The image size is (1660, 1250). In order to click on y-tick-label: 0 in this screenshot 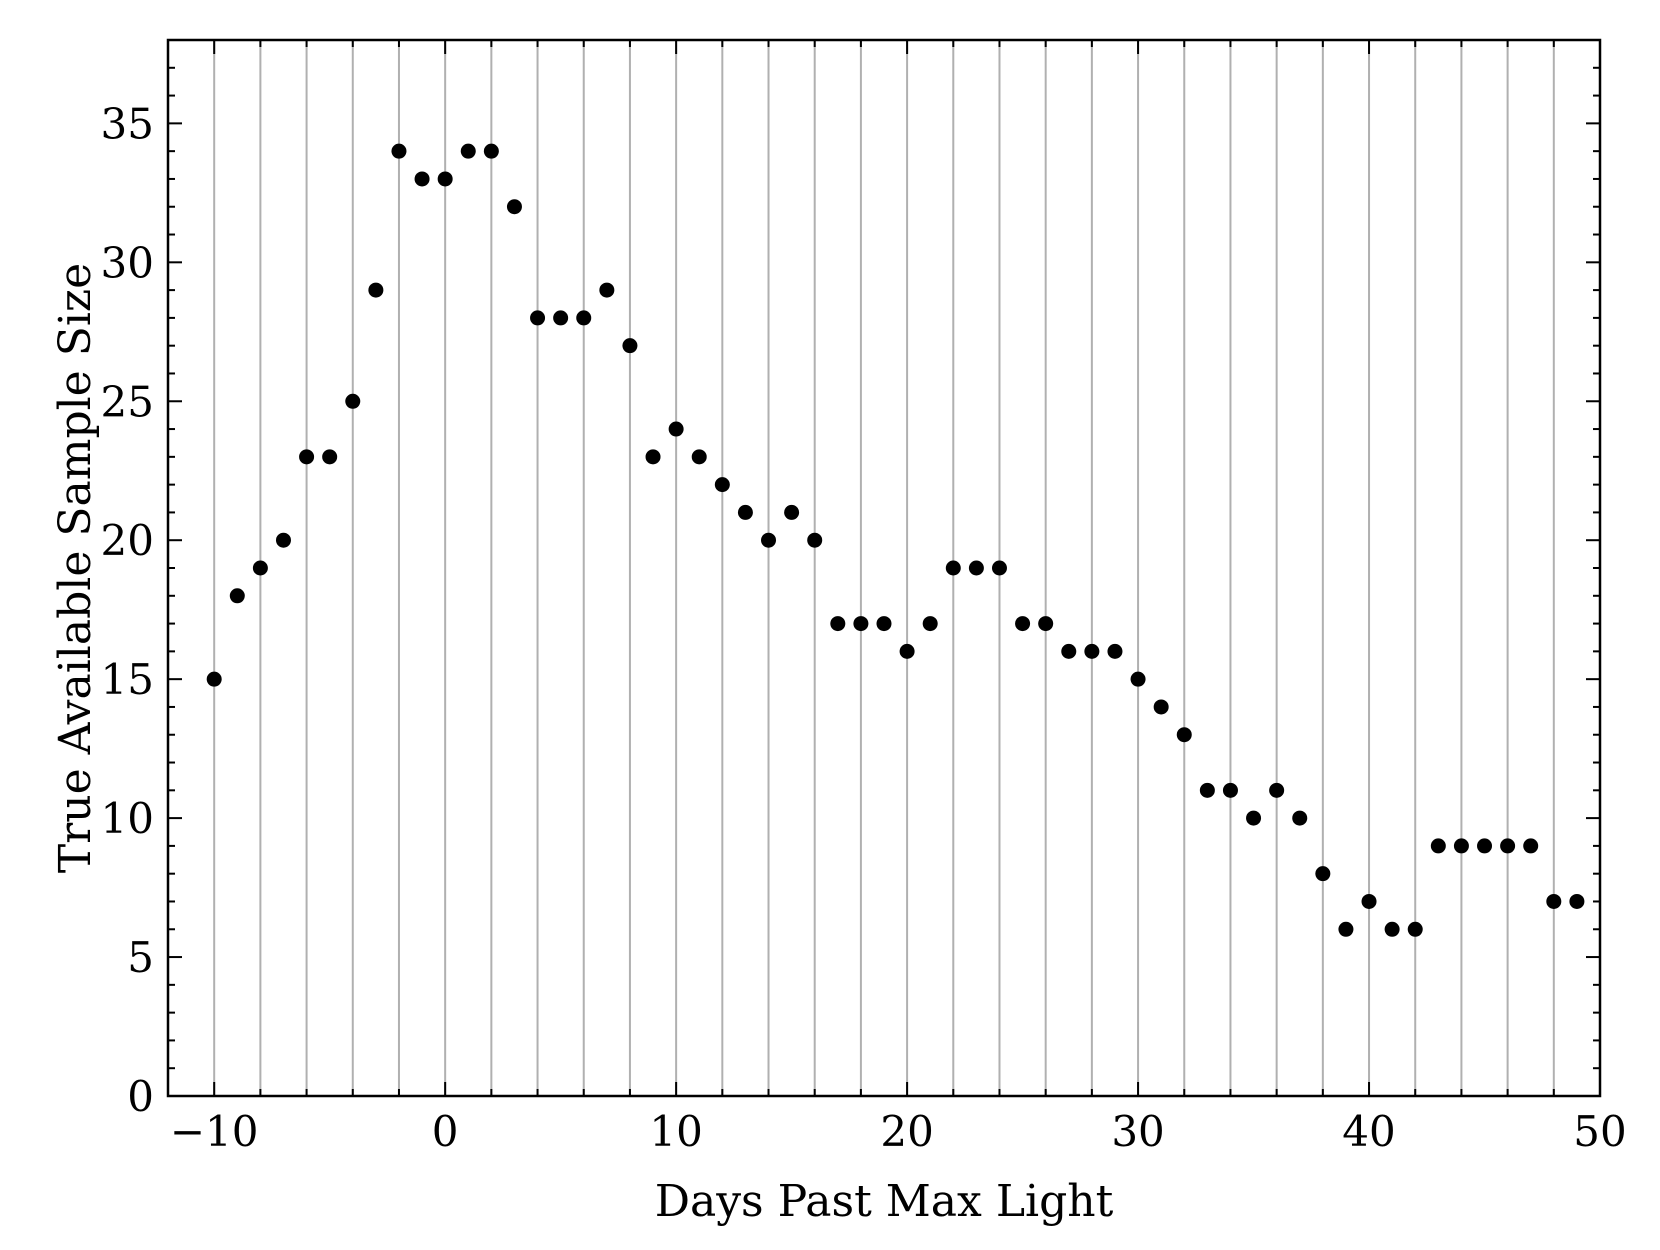, I will do `click(140, 1096)`.